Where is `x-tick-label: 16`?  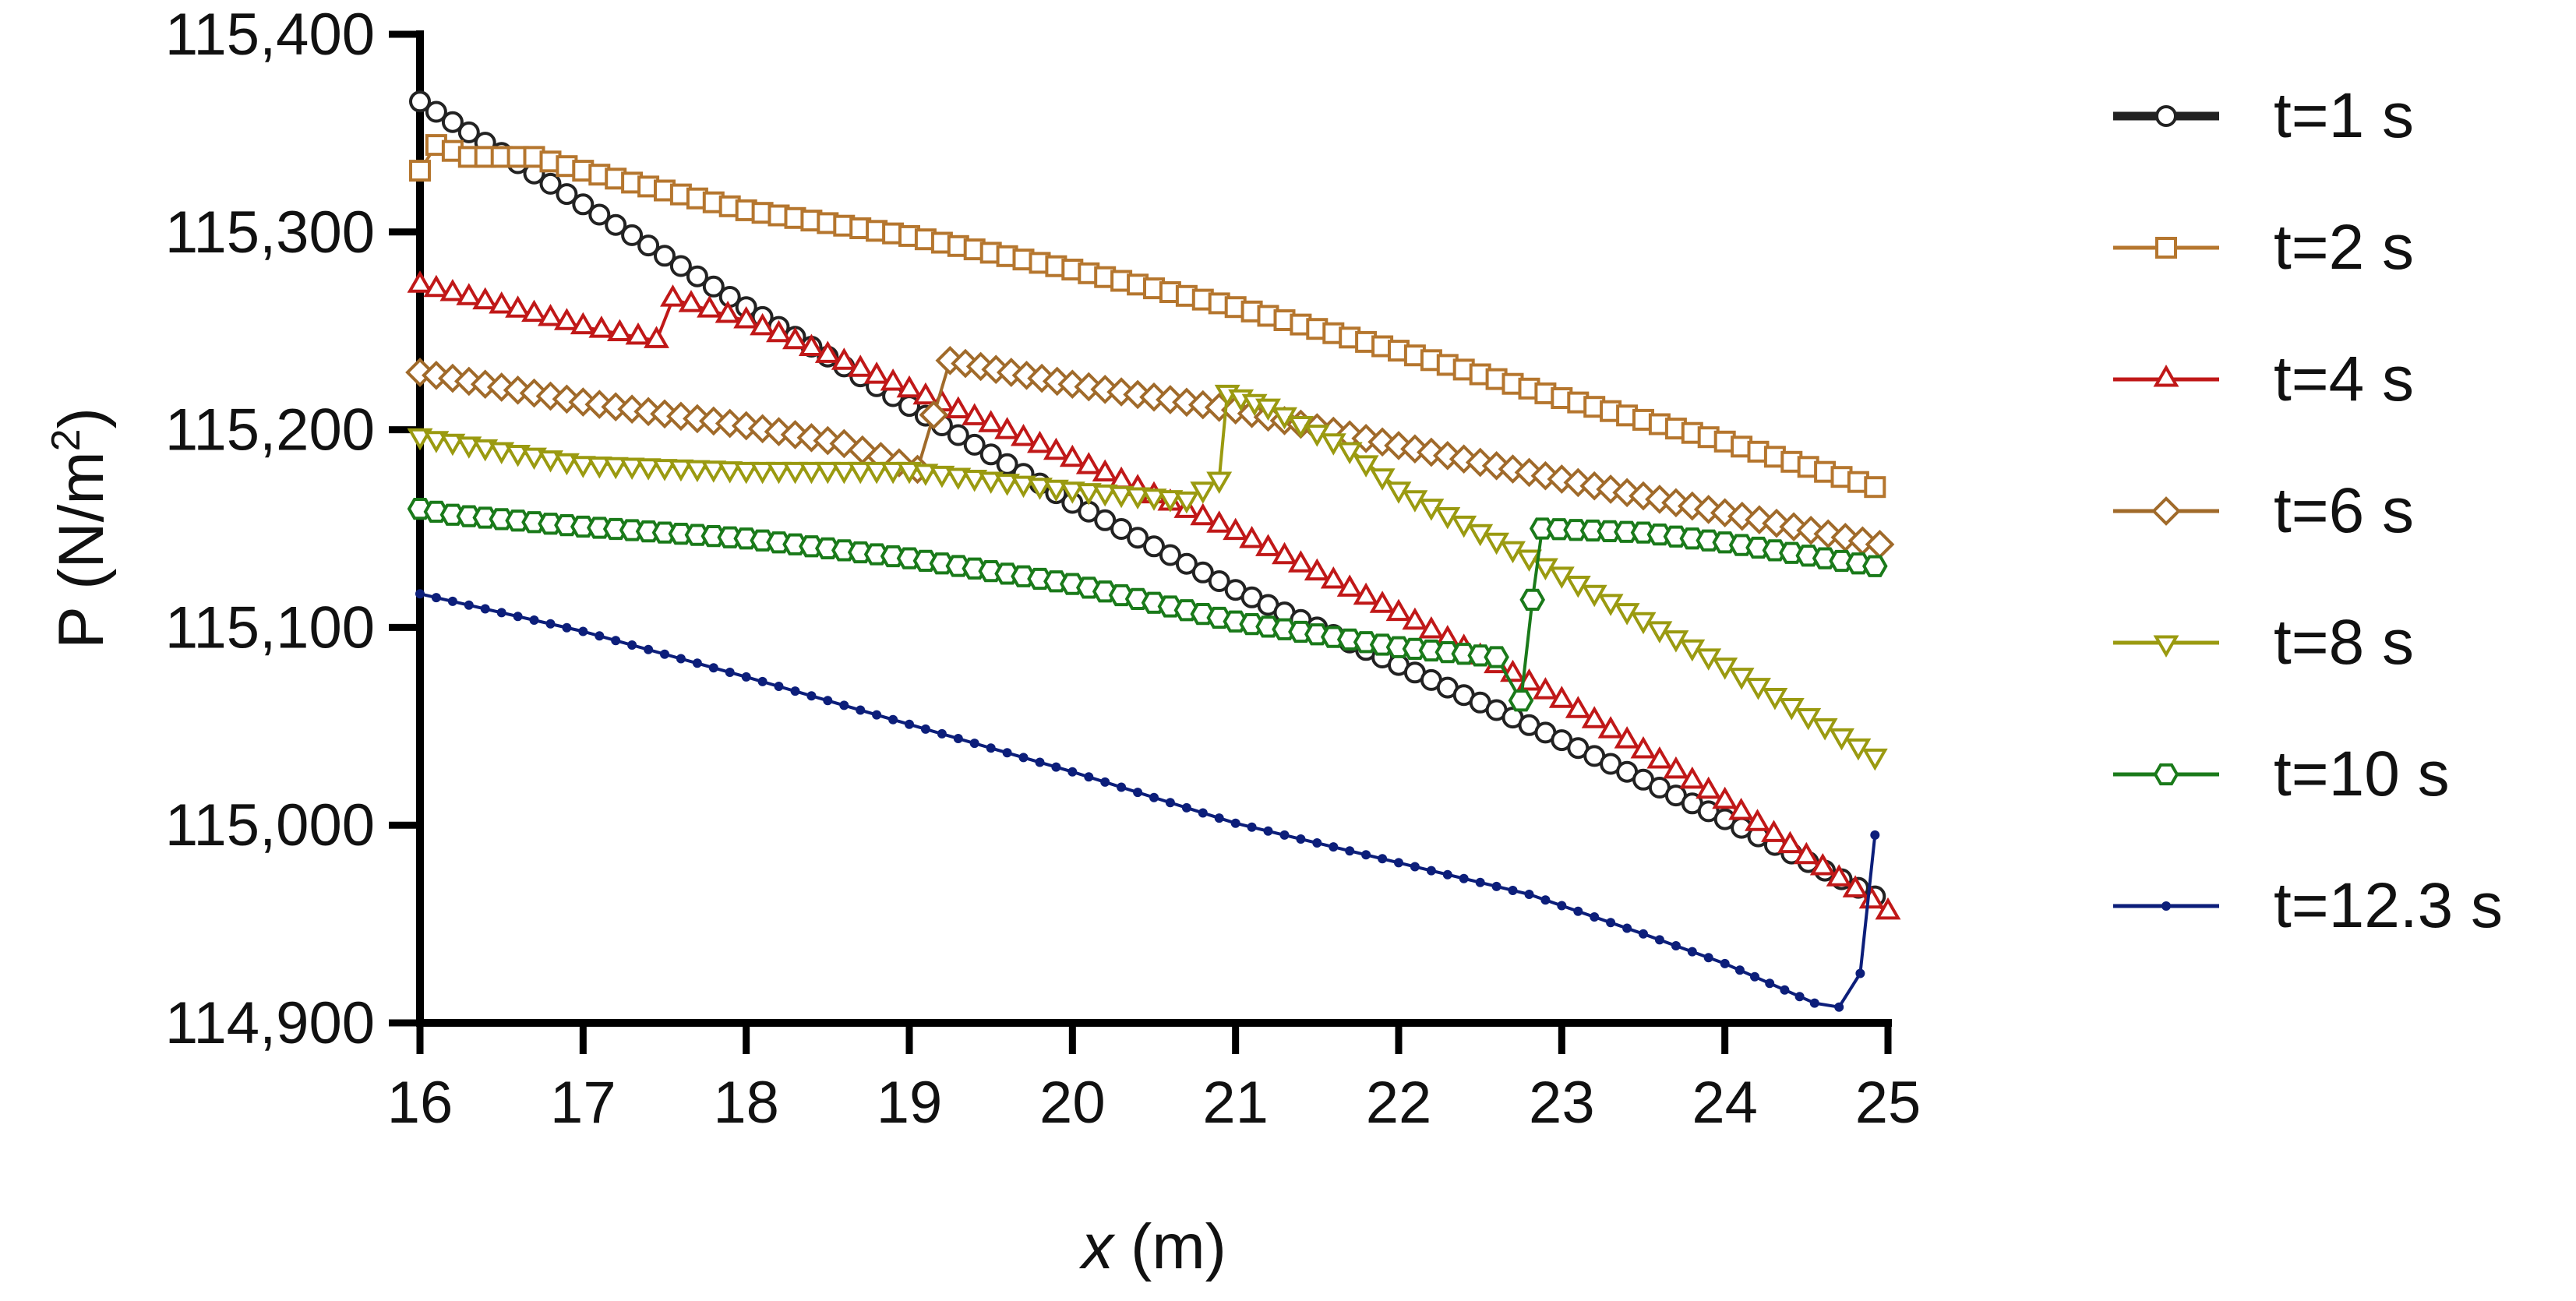 x-tick-label: 16 is located at coordinates (420, 1103).